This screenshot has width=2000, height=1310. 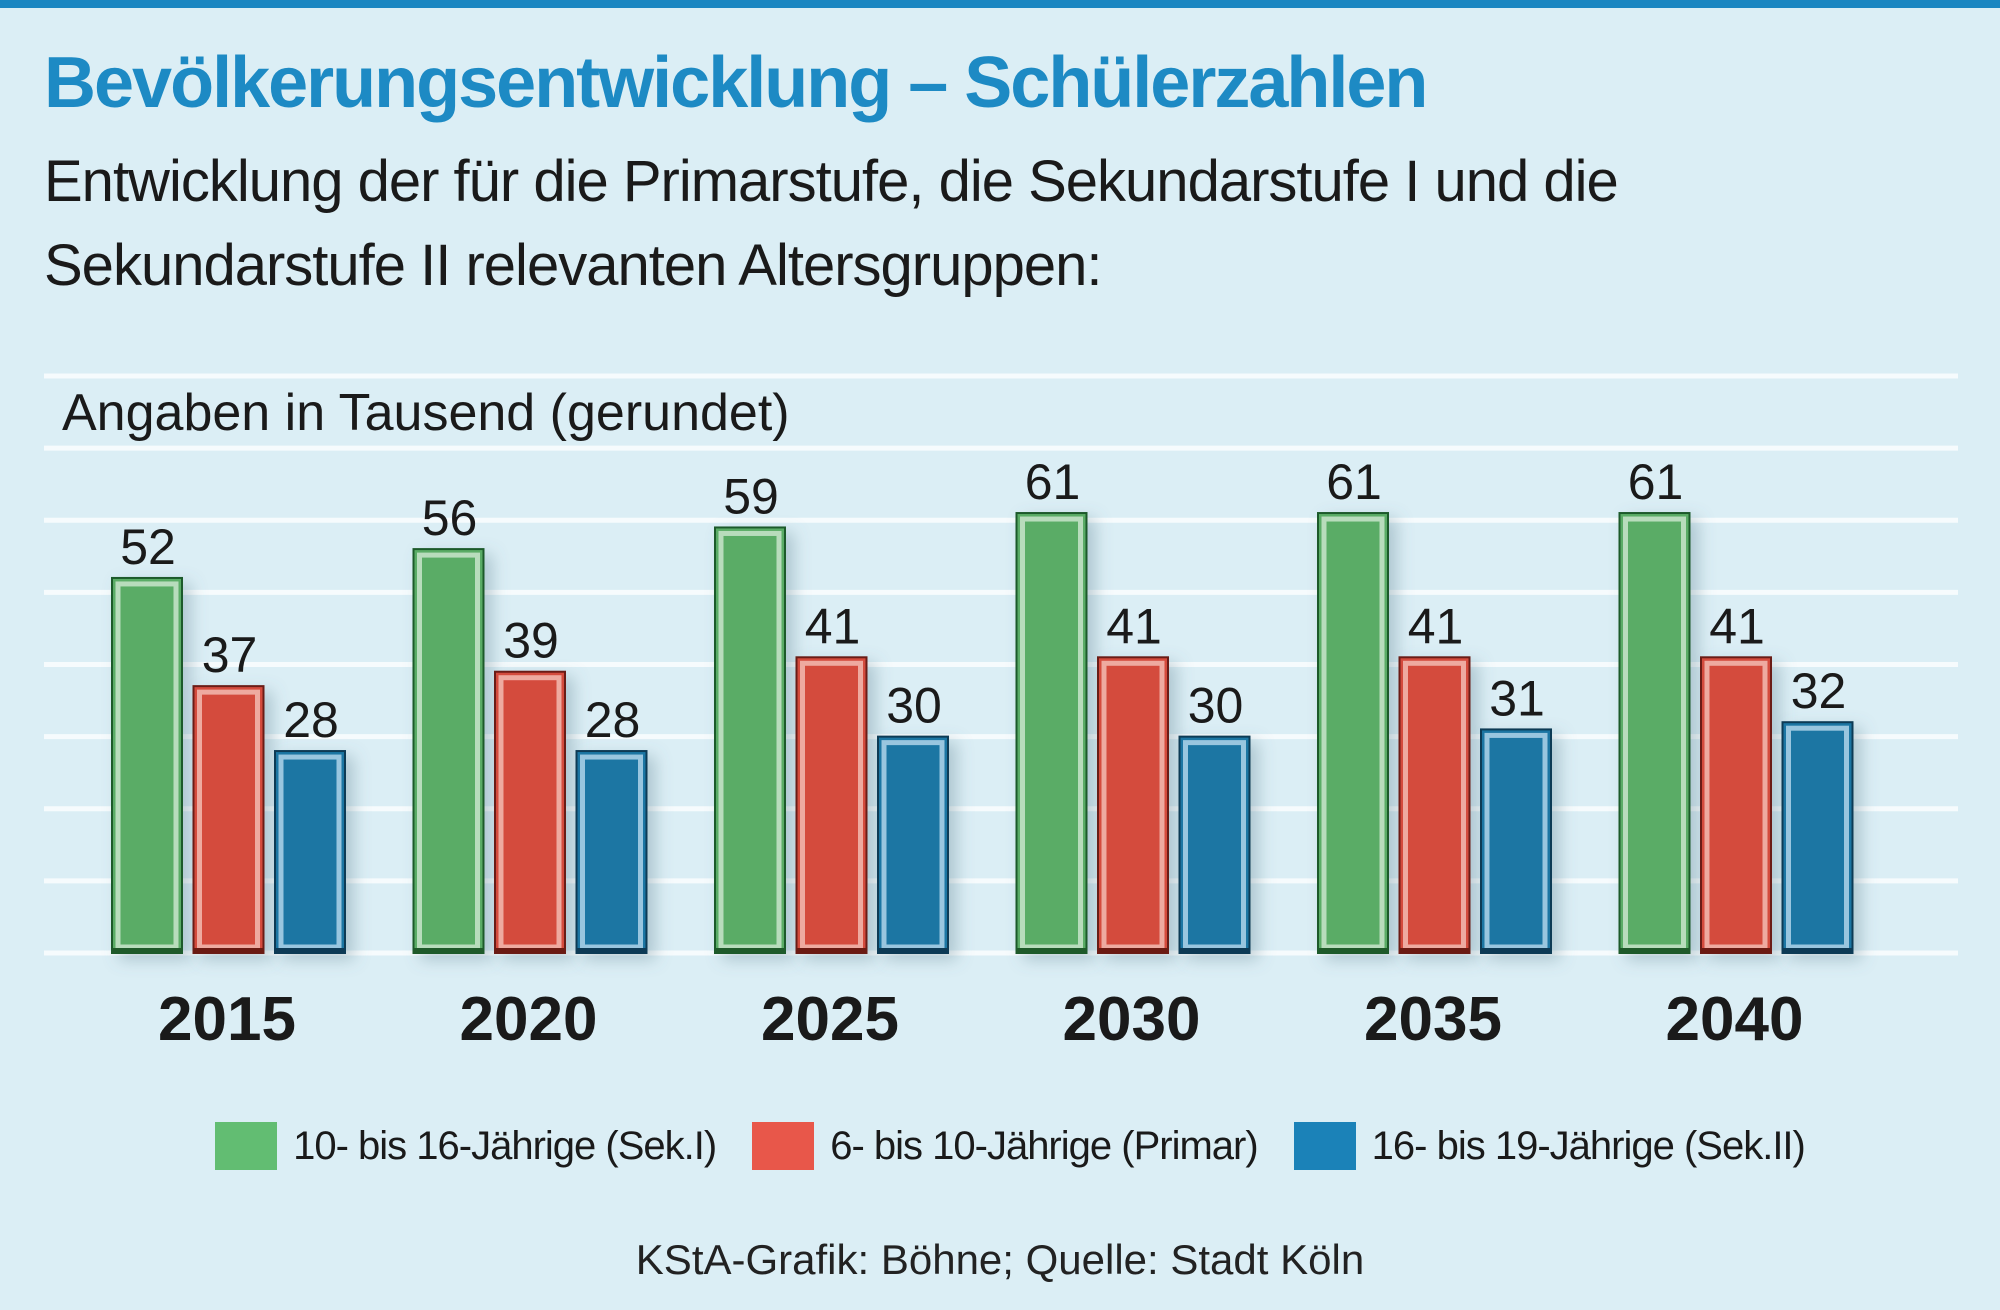 I want to click on bar-group-2040: 61 41 32 2040, so click(x=1736, y=754).